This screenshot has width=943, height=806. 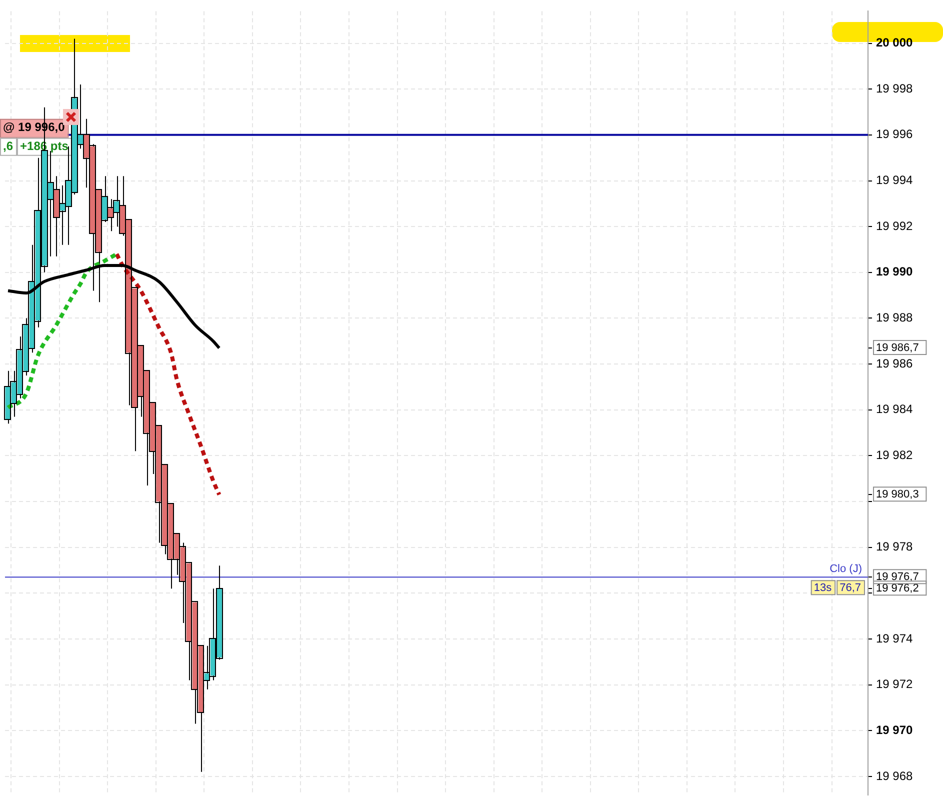 I want to click on y-tick-label: 19 984, so click(x=895, y=409).